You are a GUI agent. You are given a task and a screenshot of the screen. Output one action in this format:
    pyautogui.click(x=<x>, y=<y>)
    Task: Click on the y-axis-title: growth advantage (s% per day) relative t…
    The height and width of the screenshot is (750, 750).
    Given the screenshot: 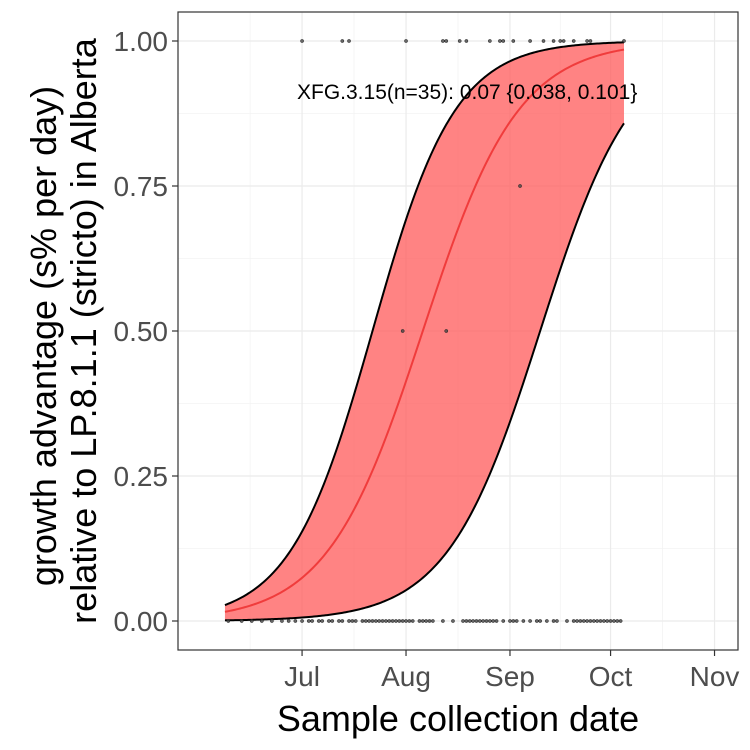 What is the action you would take?
    pyautogui.click(x=63, y=330)
    